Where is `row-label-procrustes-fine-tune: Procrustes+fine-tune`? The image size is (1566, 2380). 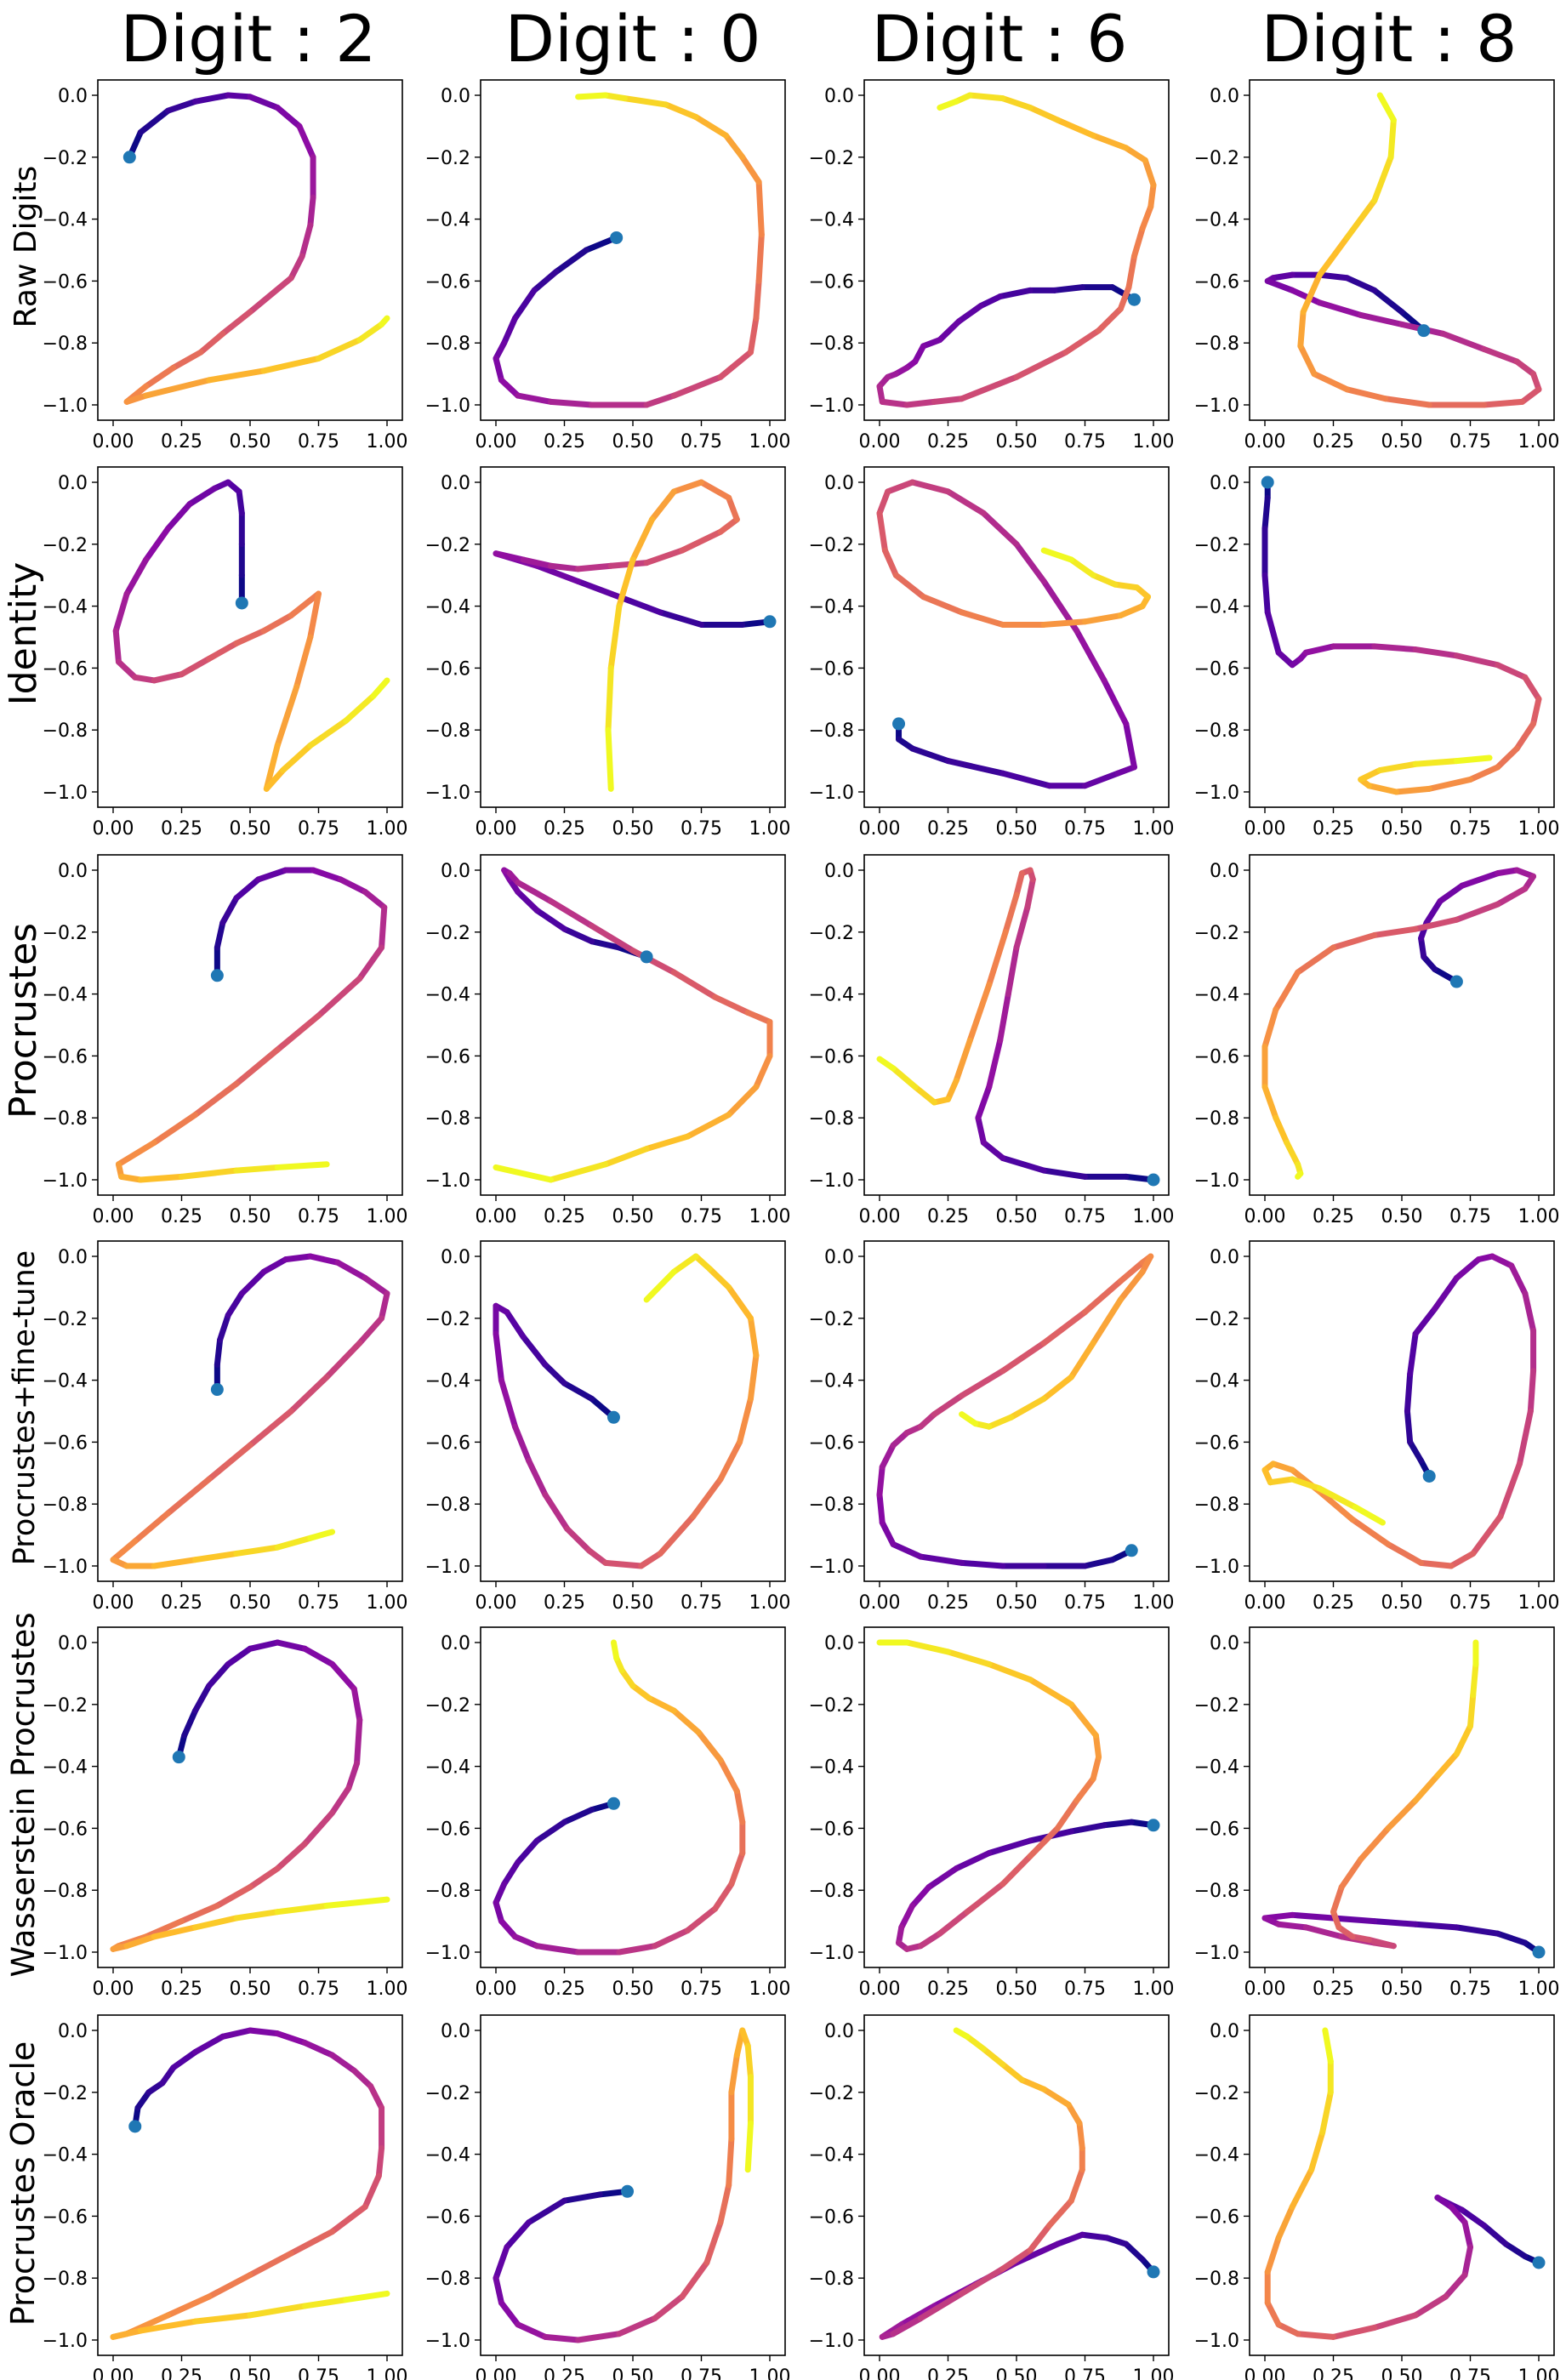 row-label-procrustes-fine-tune: Procrustes+fine-tune is located at coordinates (25, 1407).